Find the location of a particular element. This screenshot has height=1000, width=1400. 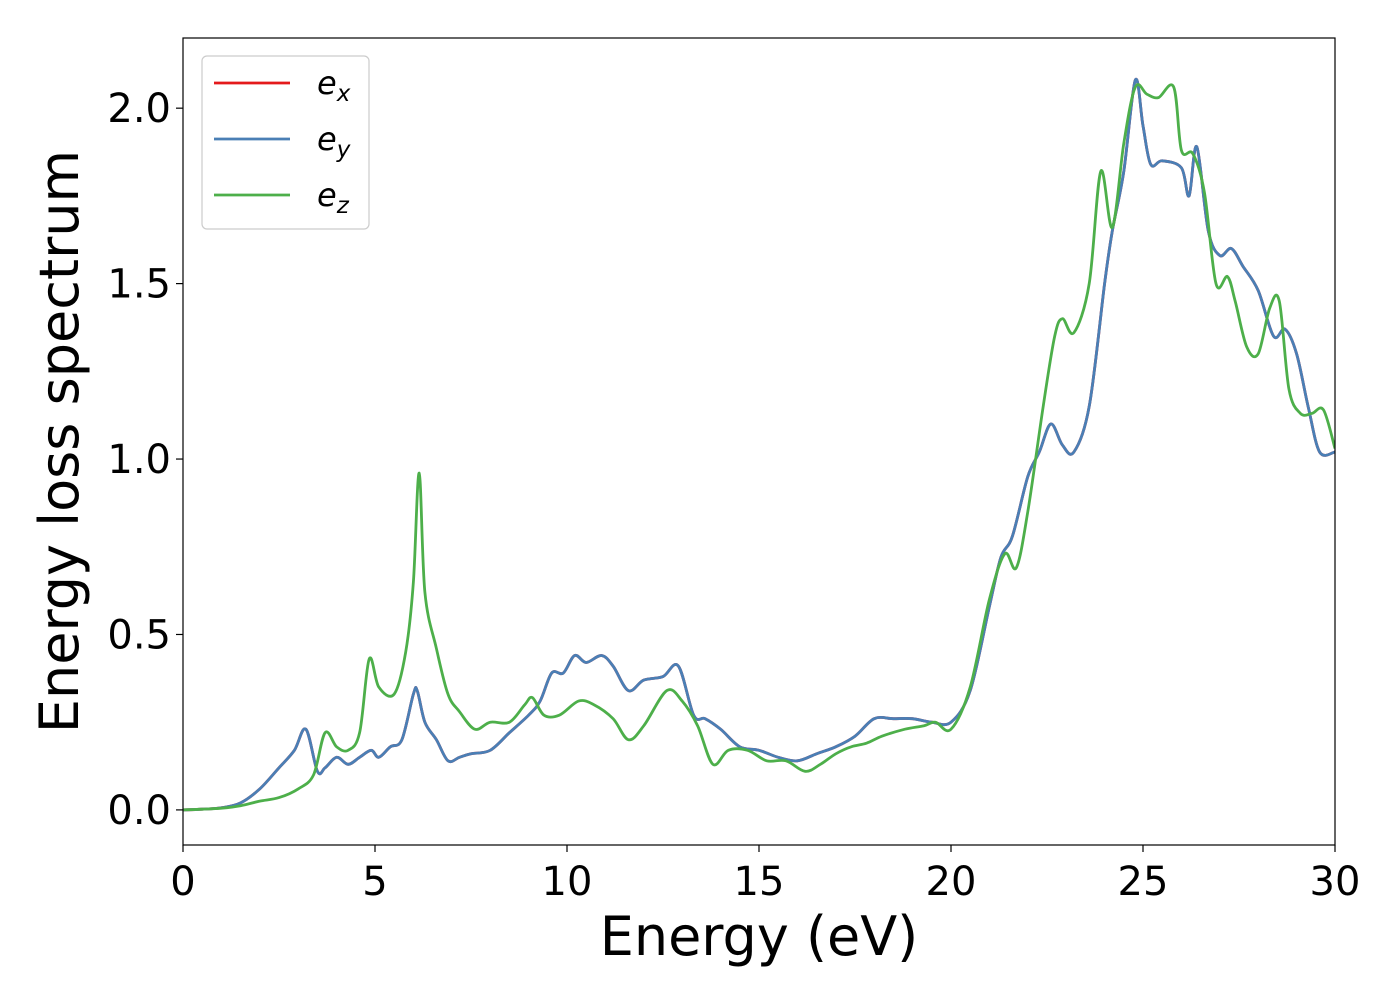

x-tick-label: 30 is located at coordinates (1335, 882).